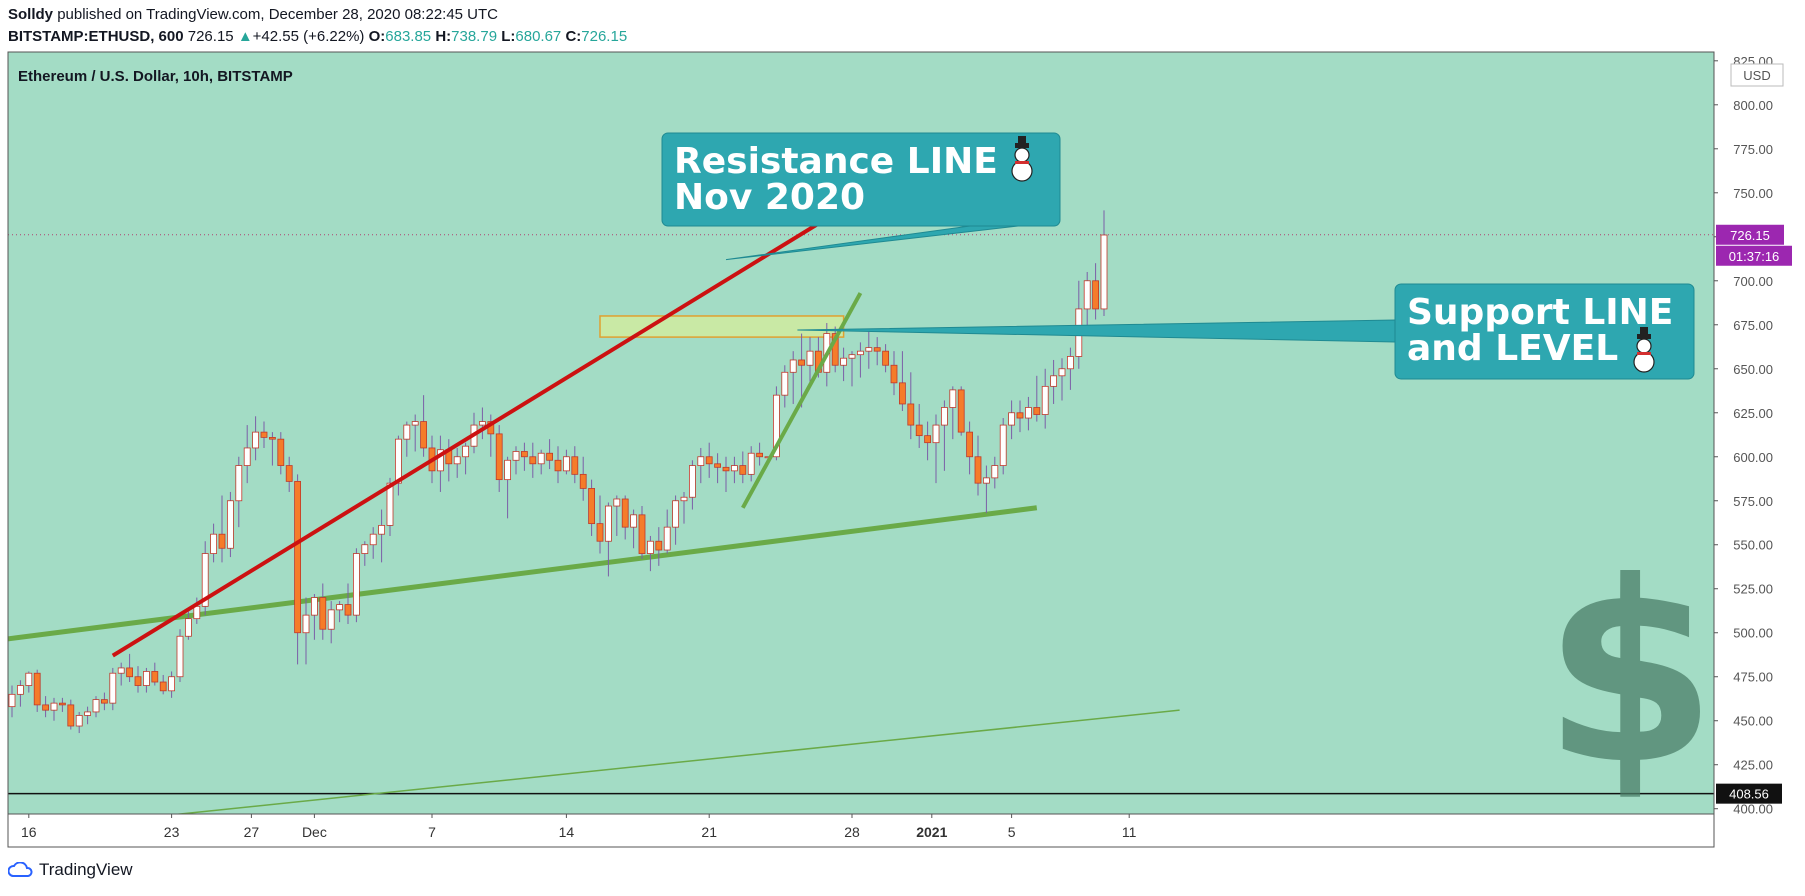  I want to click on support-trend-line, so click(519, 573).